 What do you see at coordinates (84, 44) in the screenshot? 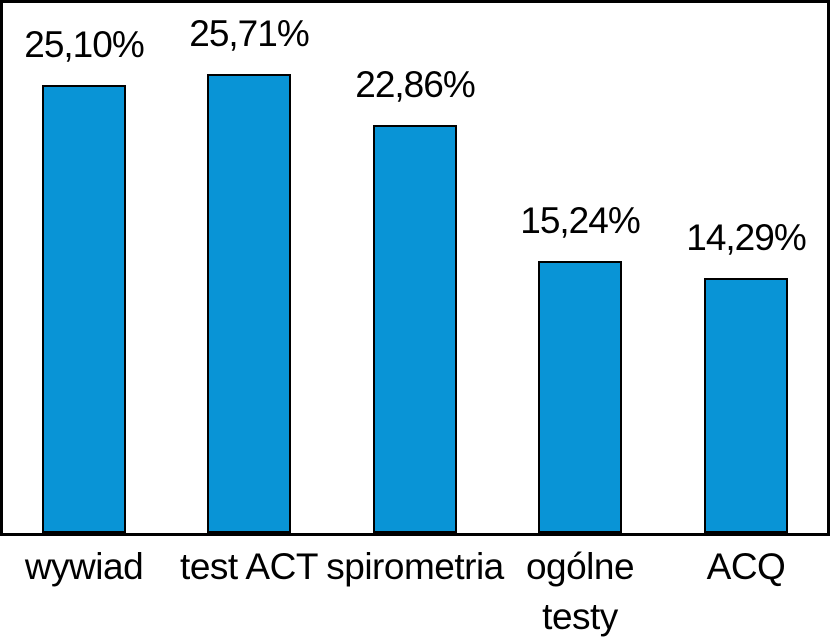
I see `value-label-1: 25,10%` at bounding box center [84, 44].